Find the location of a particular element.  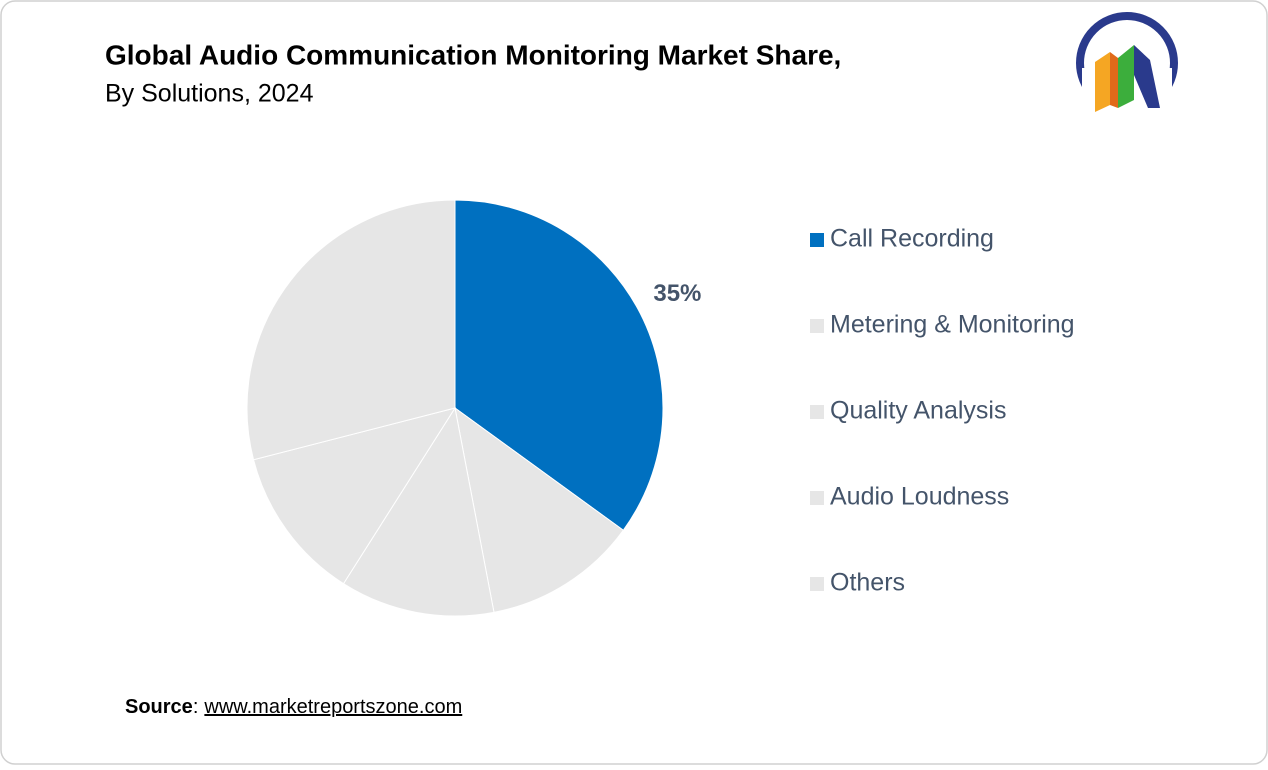

source-label: Source is located at coordinates (159, 707).